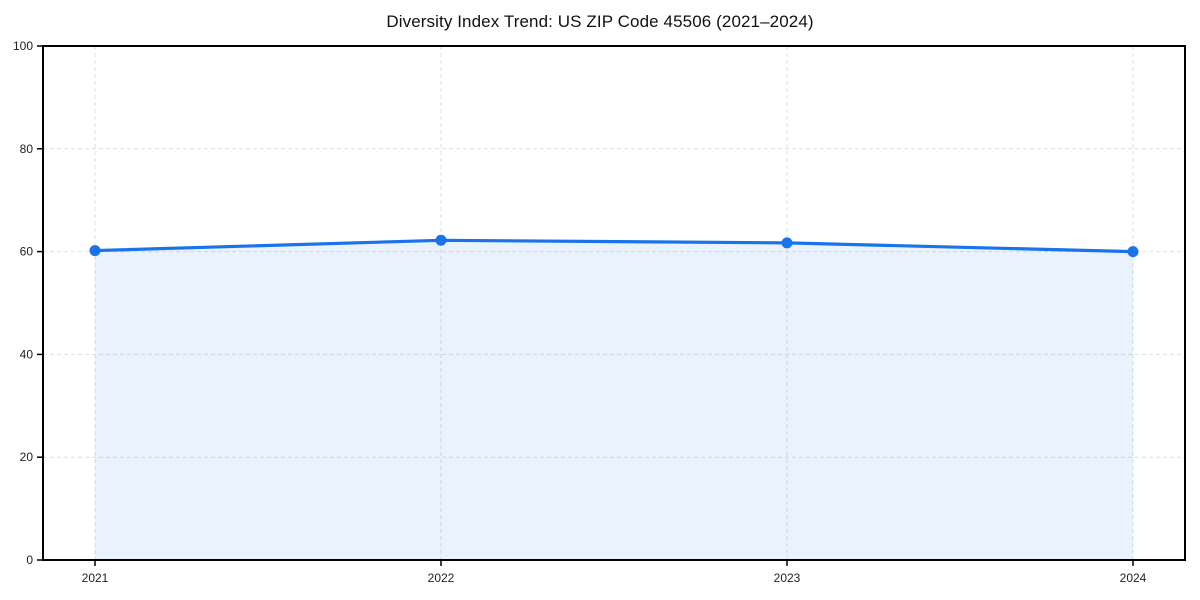 This screenshot has height=600, width=1200. Describe the element at coordinates (1133, 578) in the screenshot. I see `x-tick-label: 2024` at that location.